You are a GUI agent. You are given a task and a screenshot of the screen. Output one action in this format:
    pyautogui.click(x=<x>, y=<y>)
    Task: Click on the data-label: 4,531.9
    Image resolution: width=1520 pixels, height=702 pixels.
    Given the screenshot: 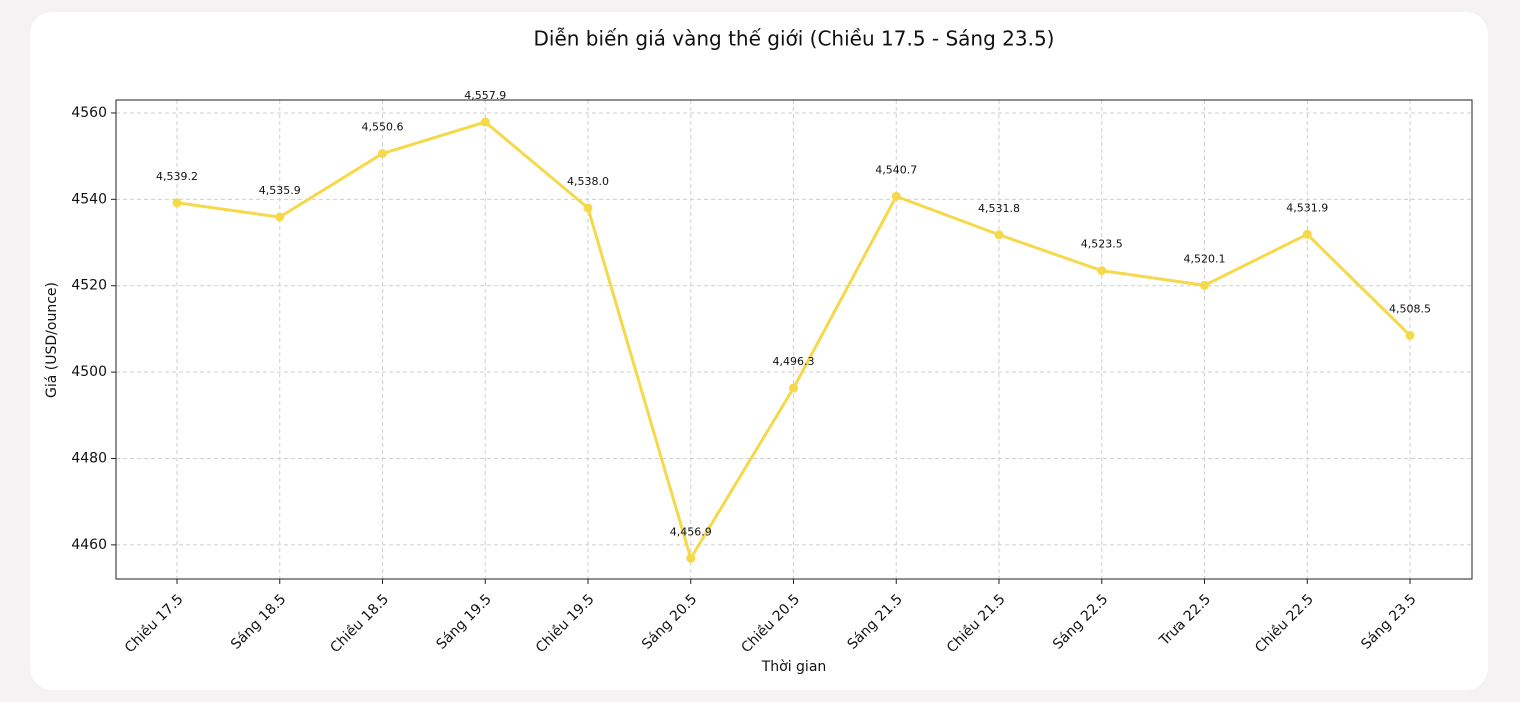 What is the action you would take?
    pyautogui.click(x=1307, y=207)
    